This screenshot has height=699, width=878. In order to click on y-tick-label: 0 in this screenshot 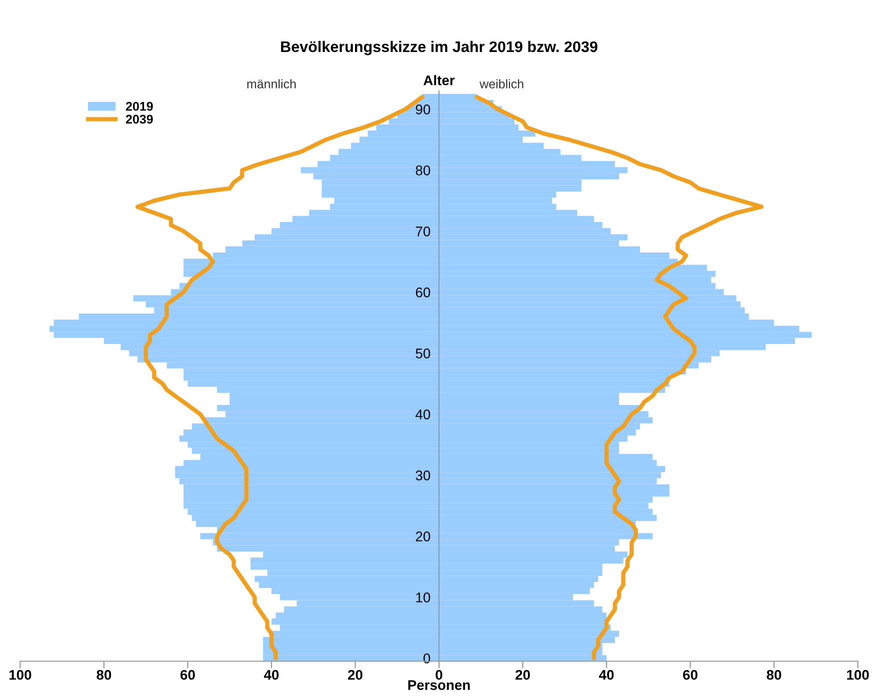, I will do `click(426, 659)`.